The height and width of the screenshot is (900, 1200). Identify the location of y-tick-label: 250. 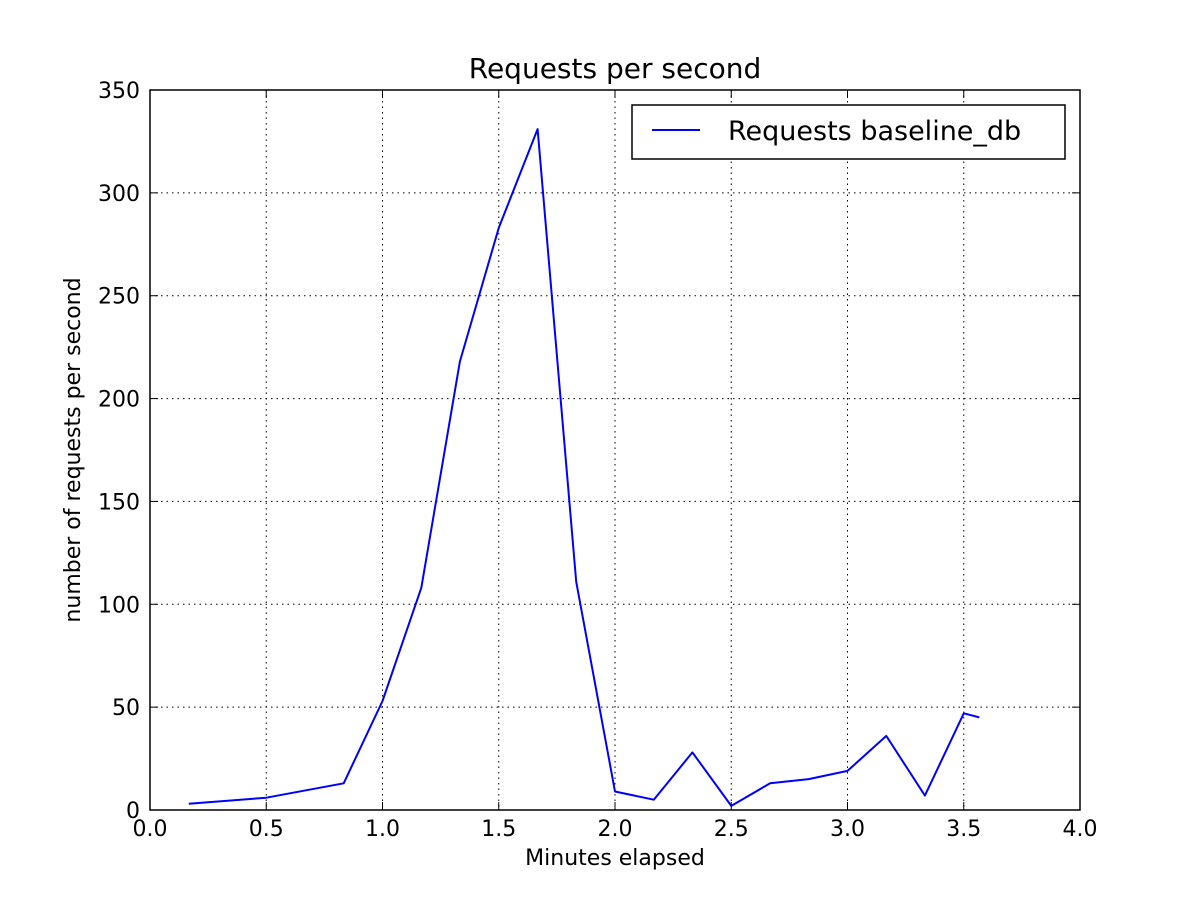
(119, 297).